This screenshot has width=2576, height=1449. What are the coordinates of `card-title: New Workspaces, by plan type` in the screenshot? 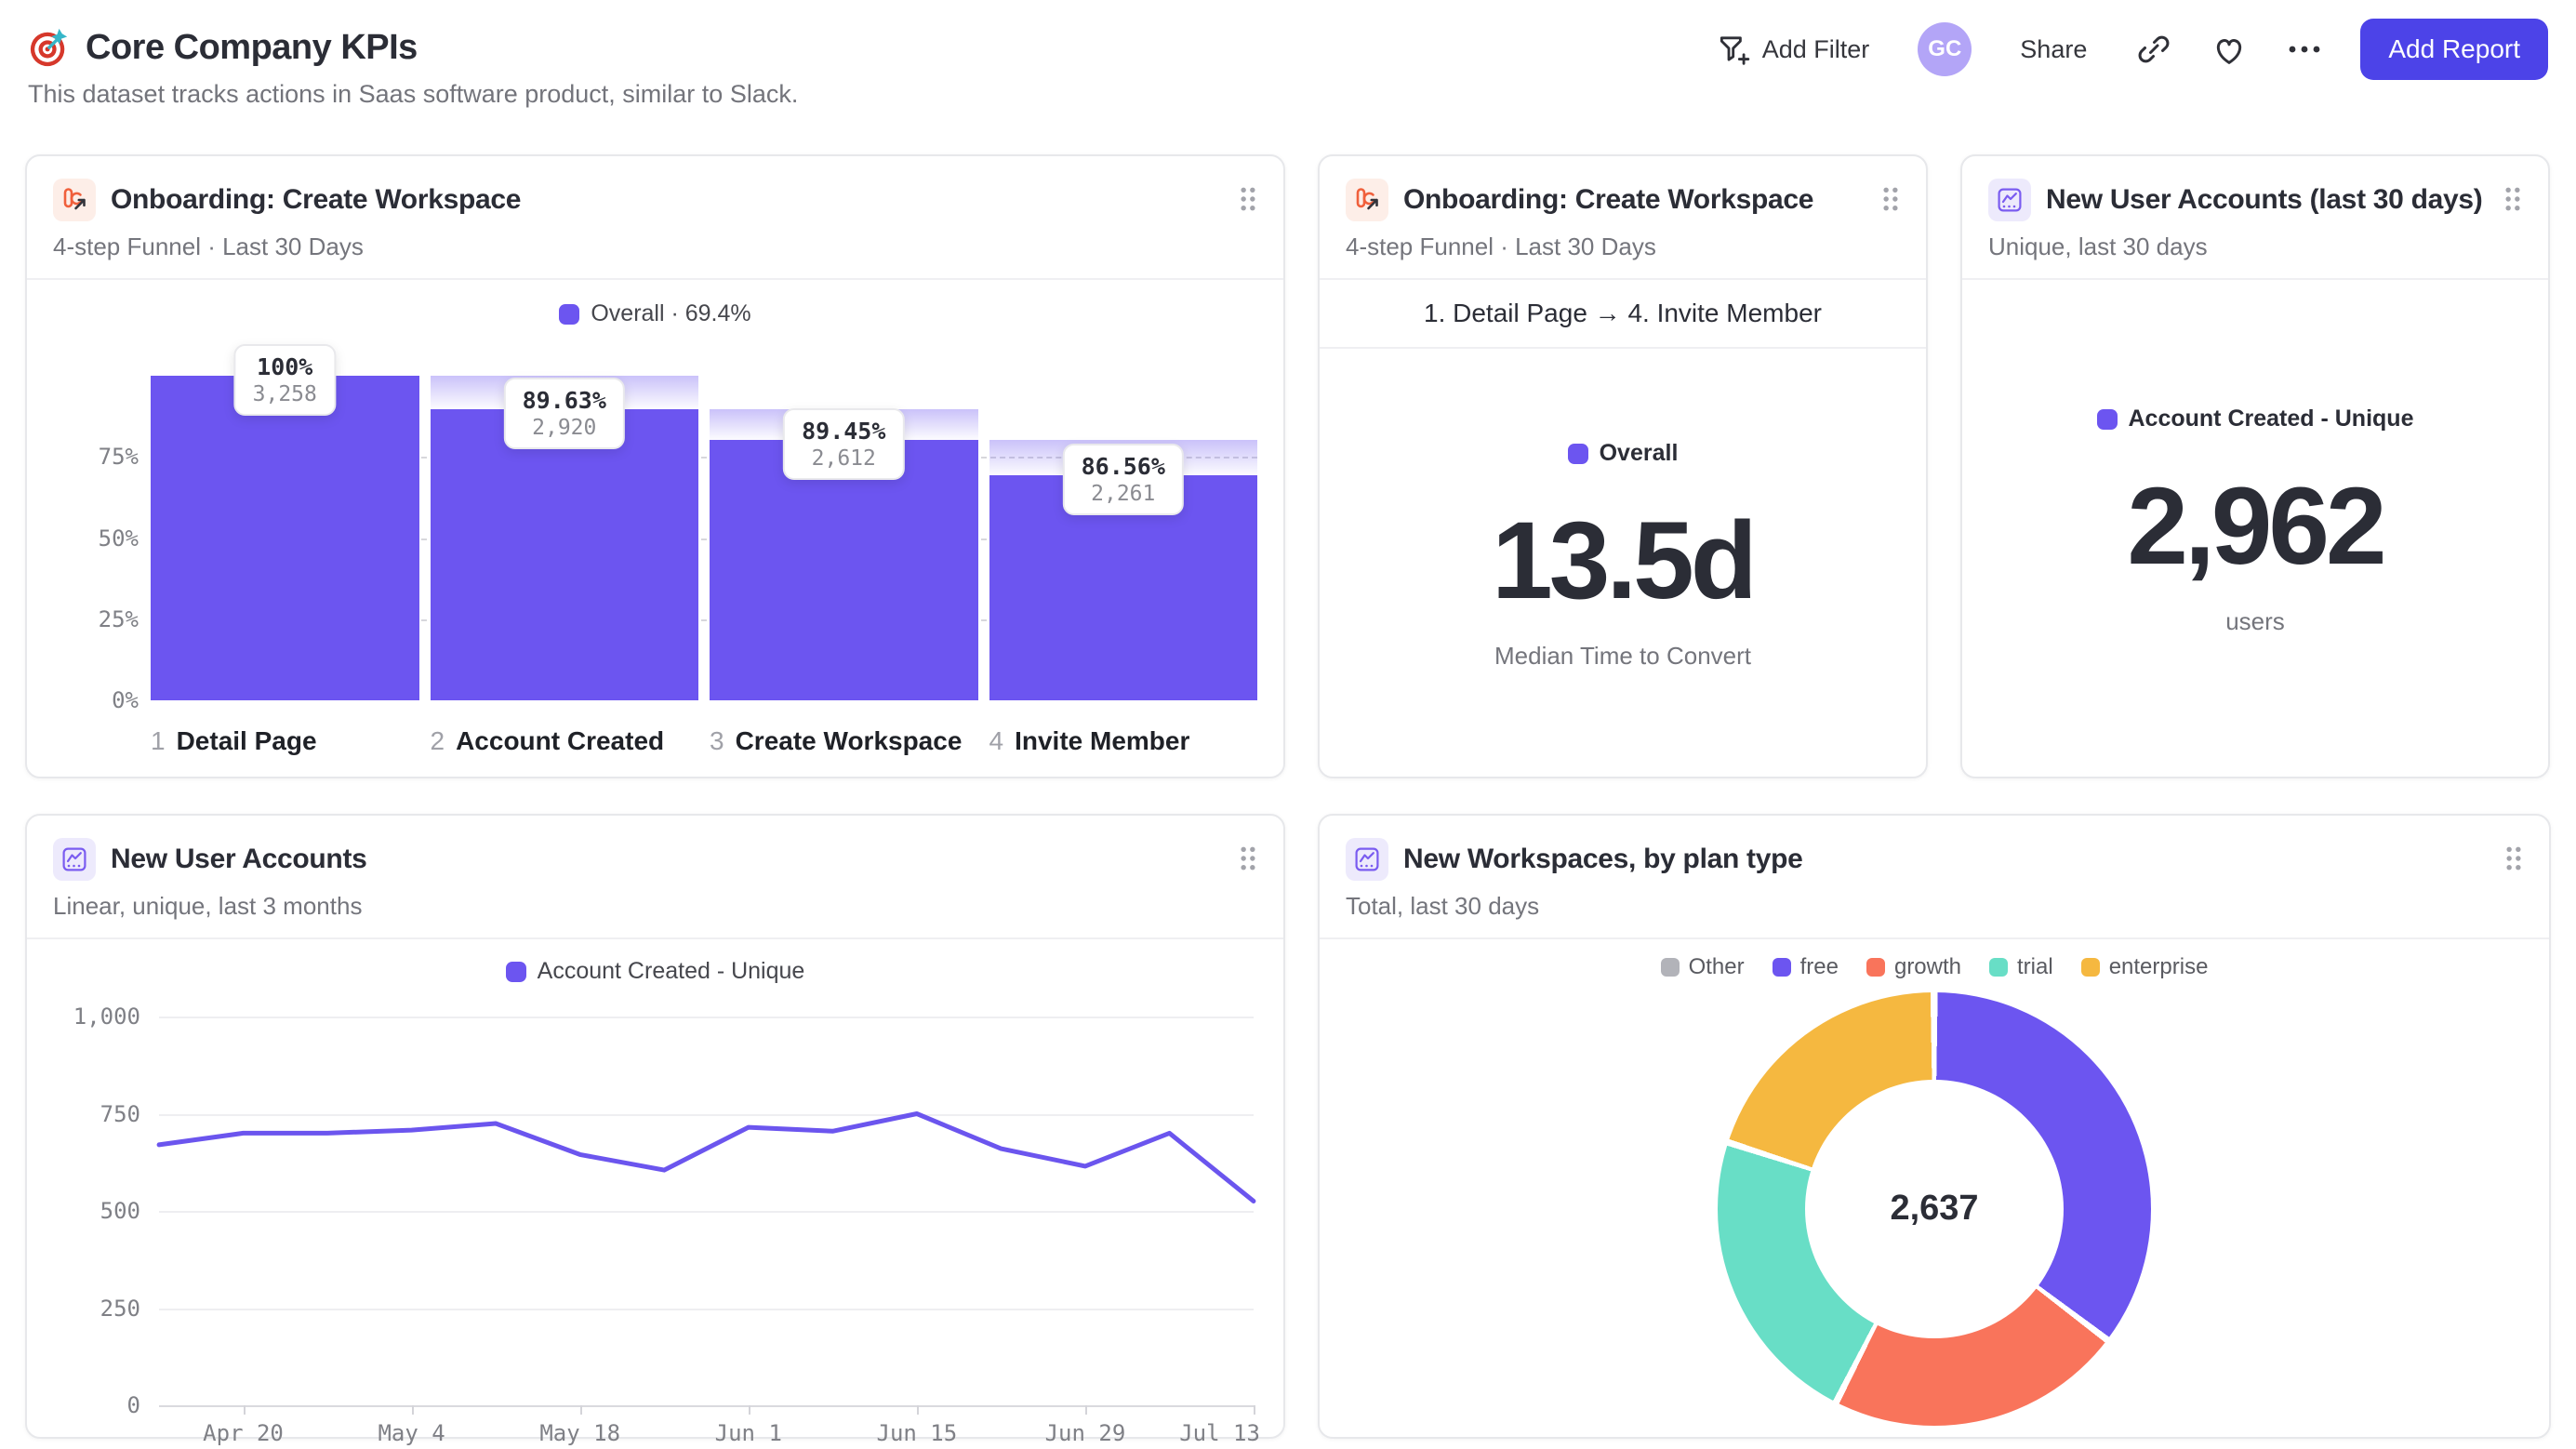 It's located at (1603, 859).